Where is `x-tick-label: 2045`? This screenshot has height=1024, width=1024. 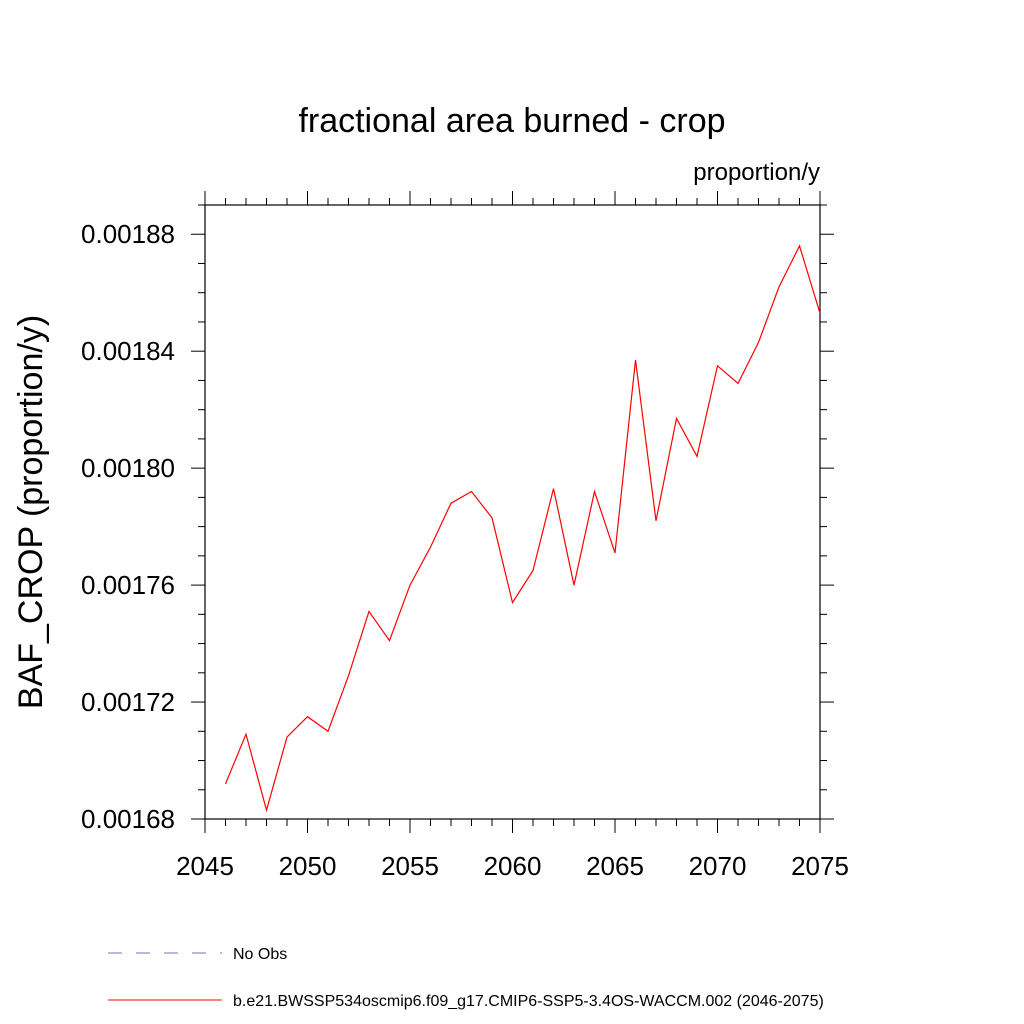
x-tick-label: 2045 is located at coordinates (205, 866).